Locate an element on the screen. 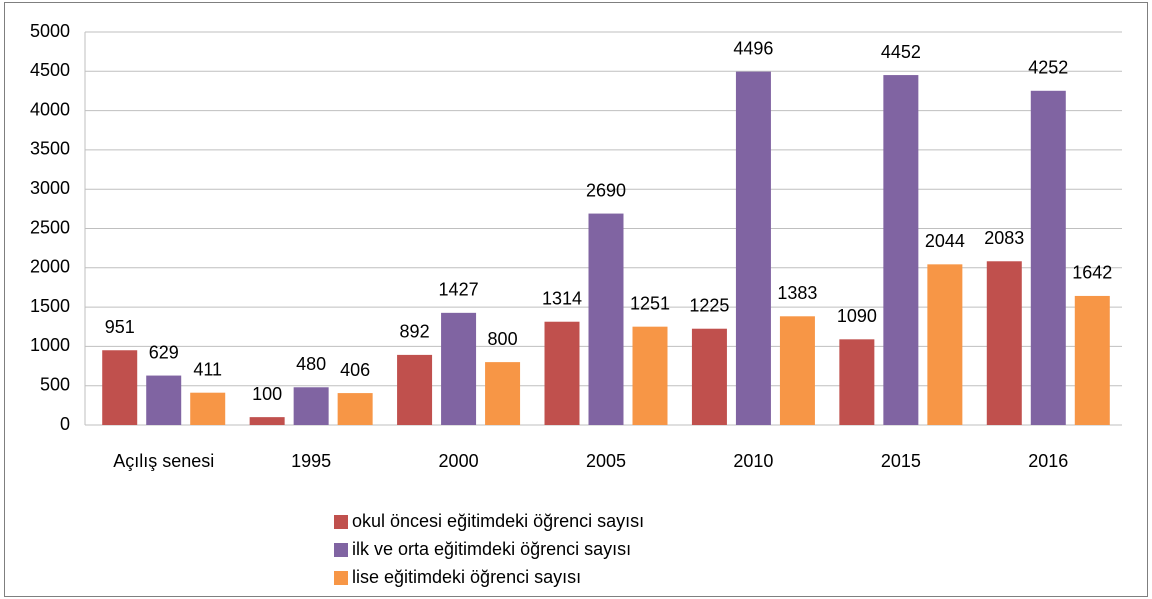  x-tick-label: Açılış senesi is located at coordinates (163, 461).